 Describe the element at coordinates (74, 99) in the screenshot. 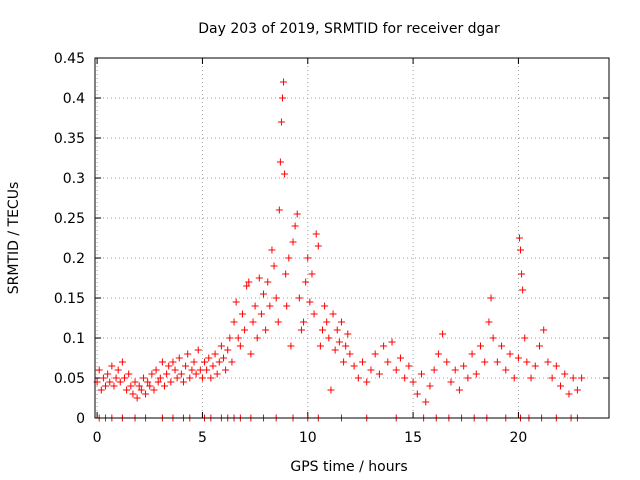

I see `y-tick-label: 0.4` at that location.